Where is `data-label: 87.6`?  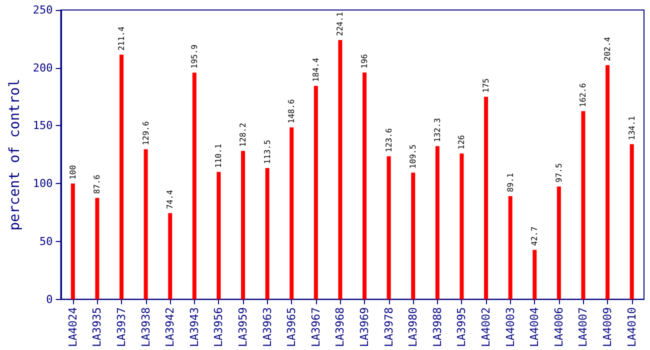
data-label: 87.6 is located at coordinates (97, 184).